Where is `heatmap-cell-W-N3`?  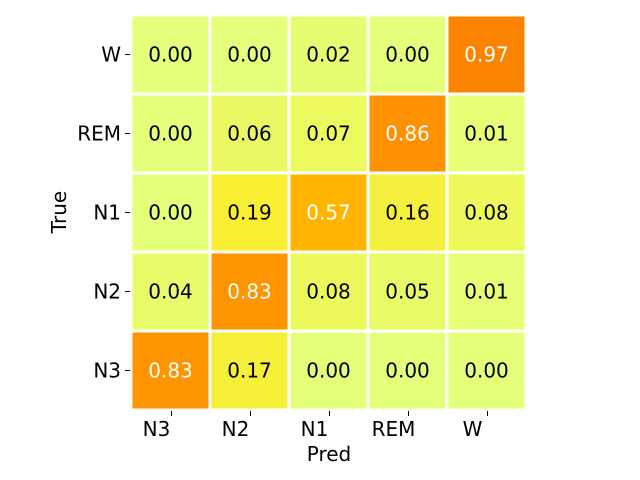
heatmap-cell-W-N3 is located at coordinates (170, 54).